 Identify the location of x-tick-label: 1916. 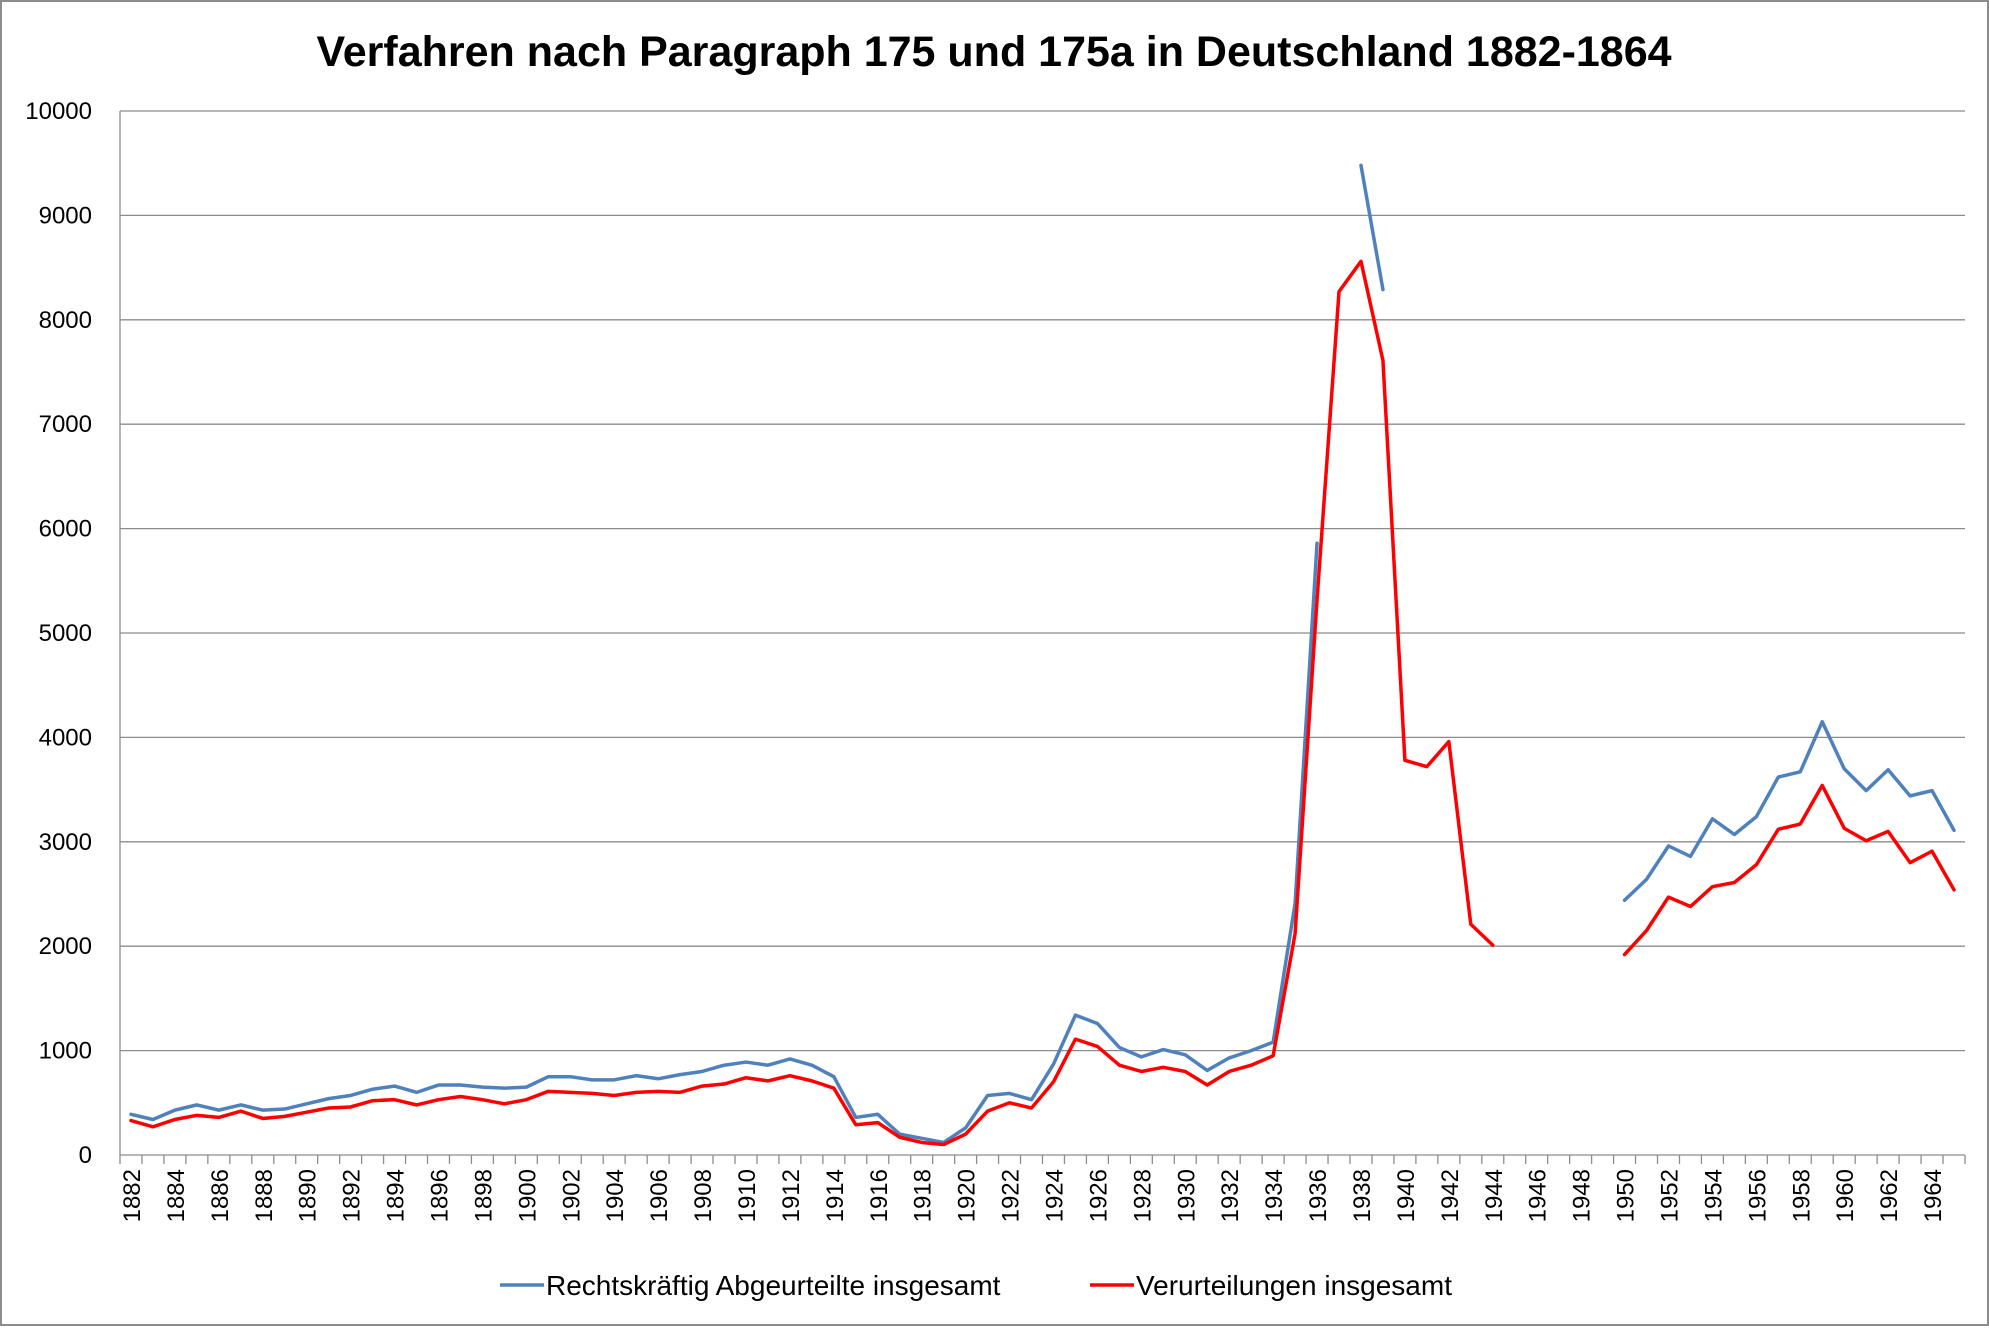
(879, 1195).